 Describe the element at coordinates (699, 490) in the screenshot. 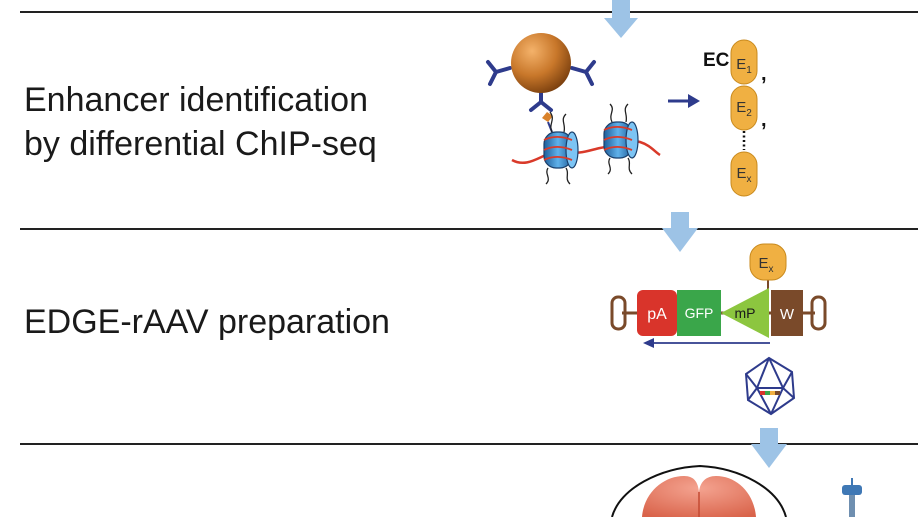

I see `brain-icon` at that location.